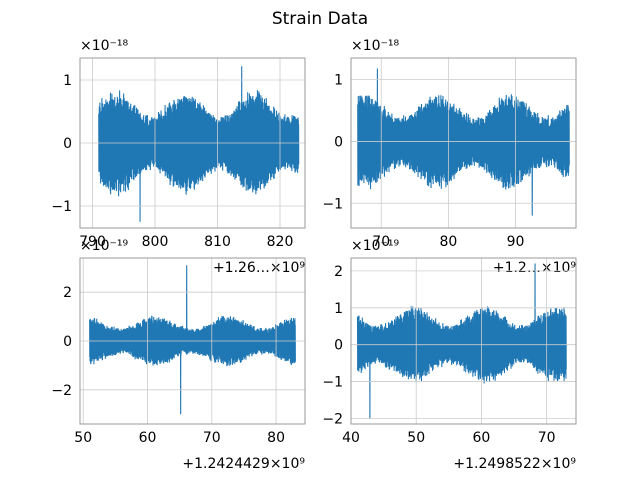 The image size is (640, 480). Describe the element at coordinates (155, 242) in the screenshot. I see `x-tick-label: 800` at that location.